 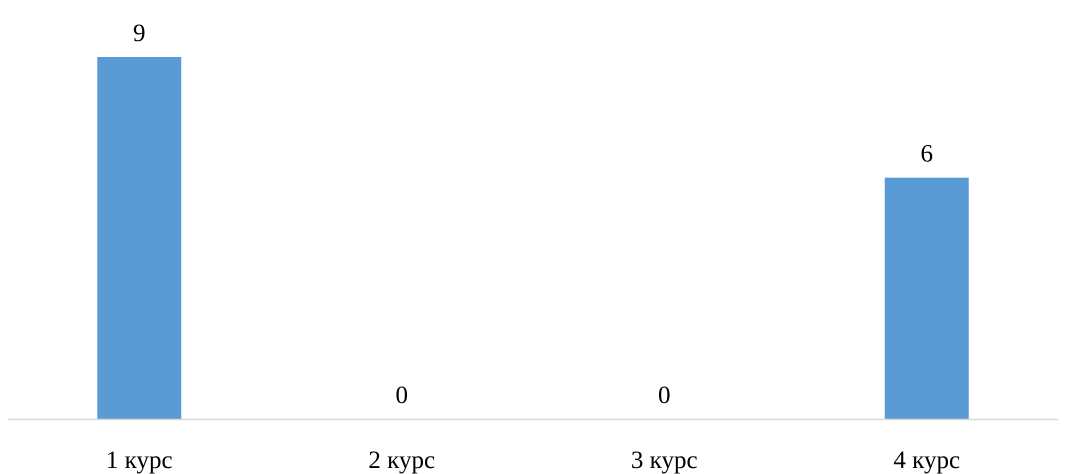 I want to click on x-tick-labels-group: 1 курс 2 курс 3 курс 4 курс, so click(x=533, y=460).